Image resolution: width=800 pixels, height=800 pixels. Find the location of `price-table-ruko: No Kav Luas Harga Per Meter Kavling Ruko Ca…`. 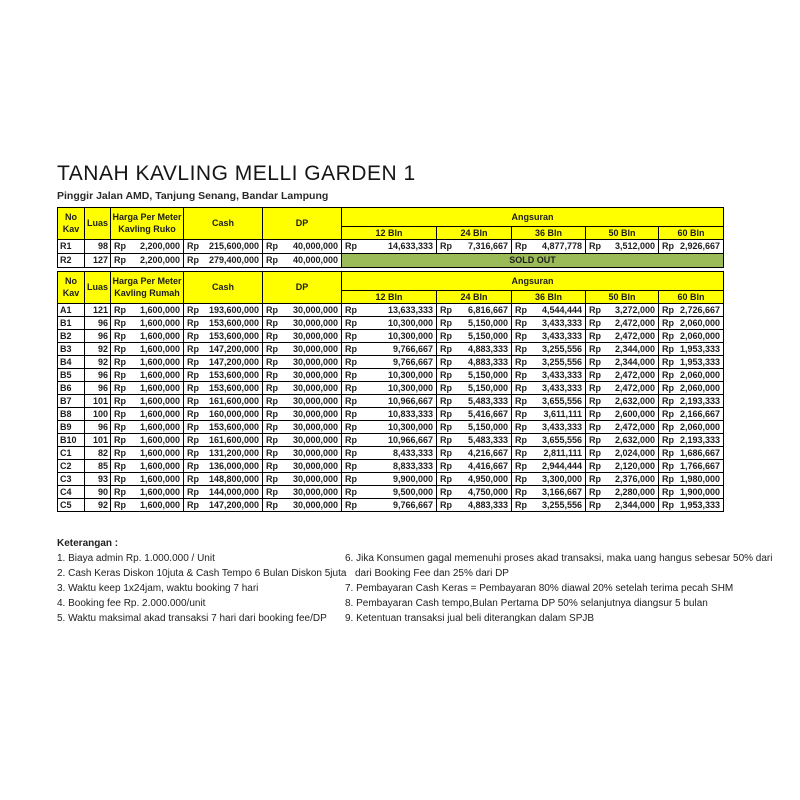

price-table-ruko: No Kav Luas Harga Per Meter Kavling Ruko Ca… is located at coordinates (390, 237).